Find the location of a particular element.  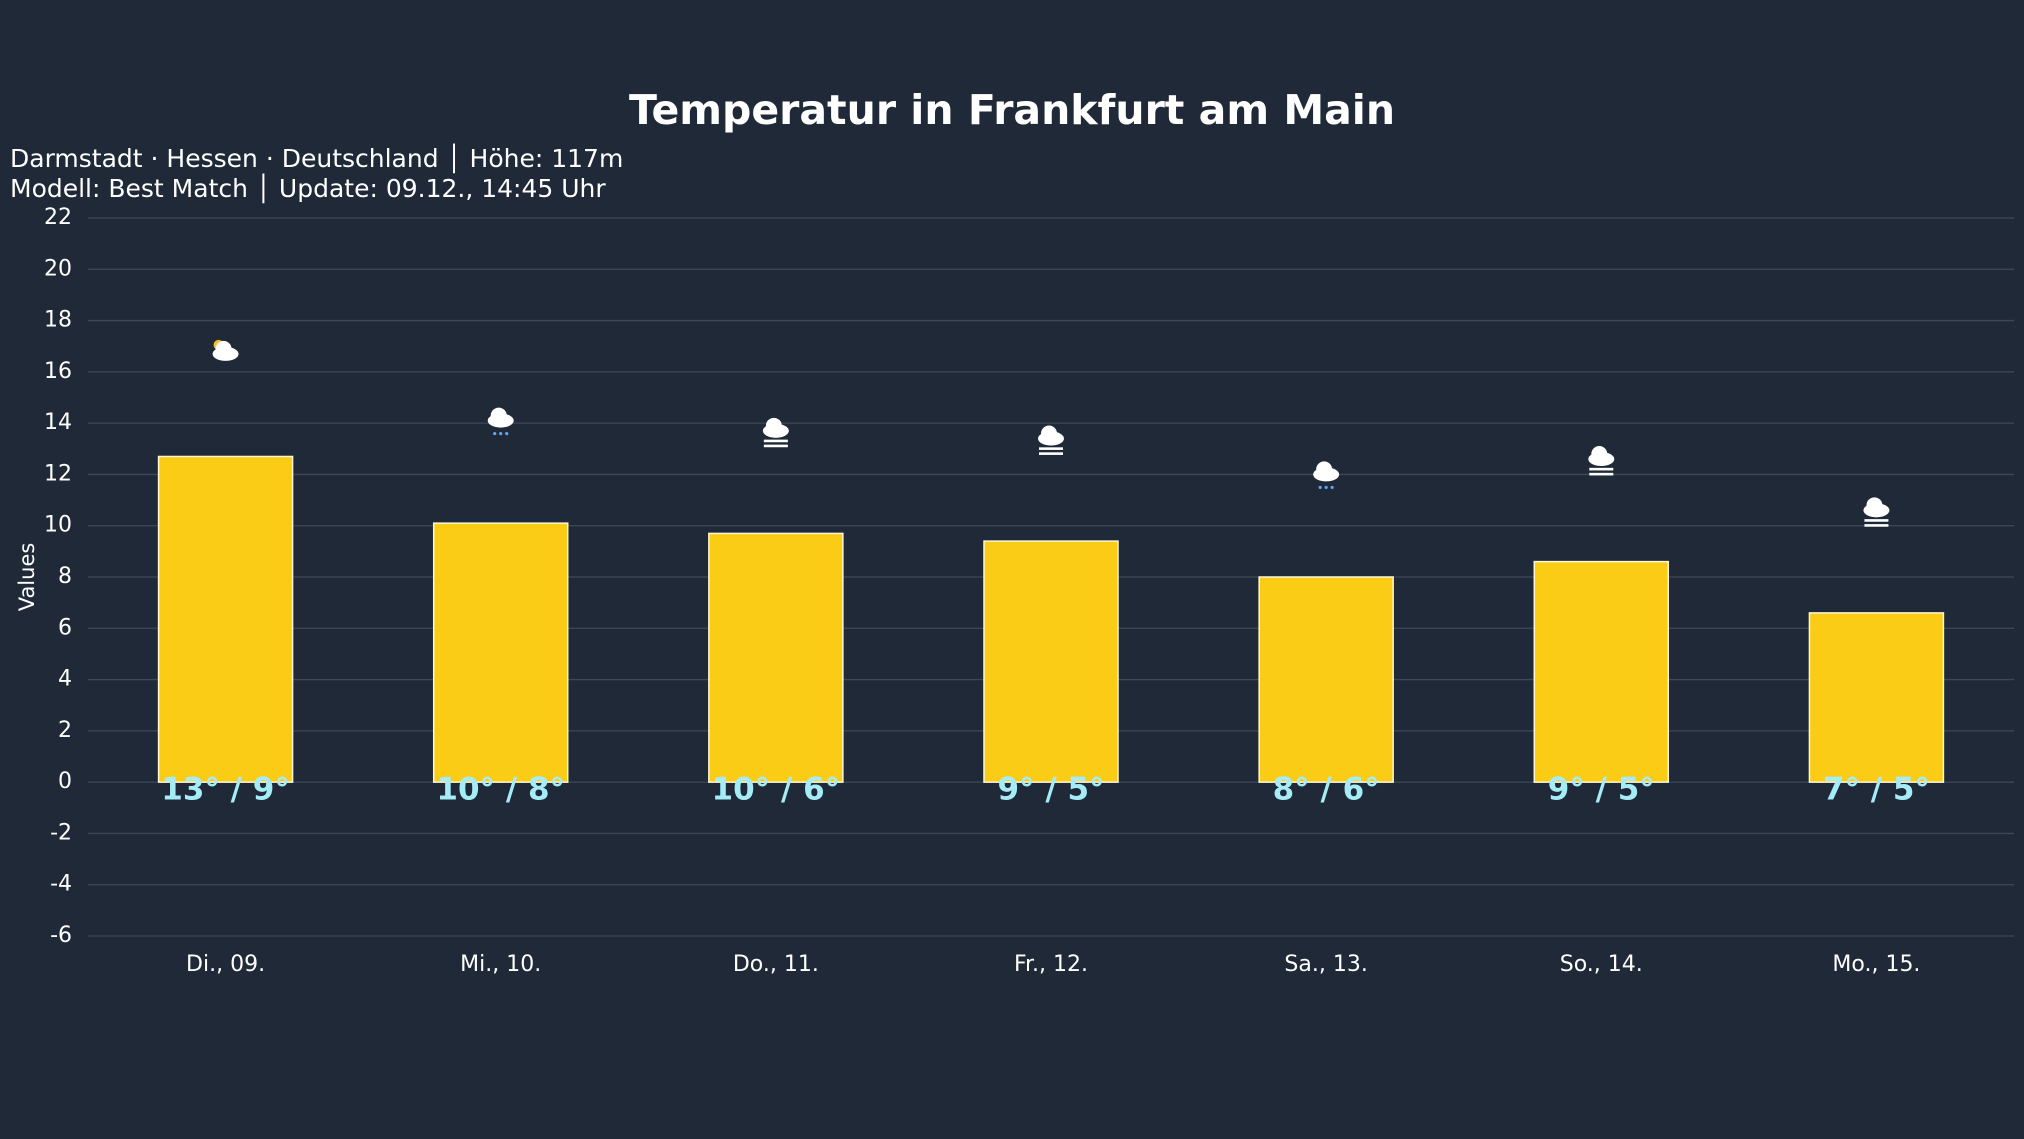

y-tick-label: 14 is located at coordinates (58, 422).